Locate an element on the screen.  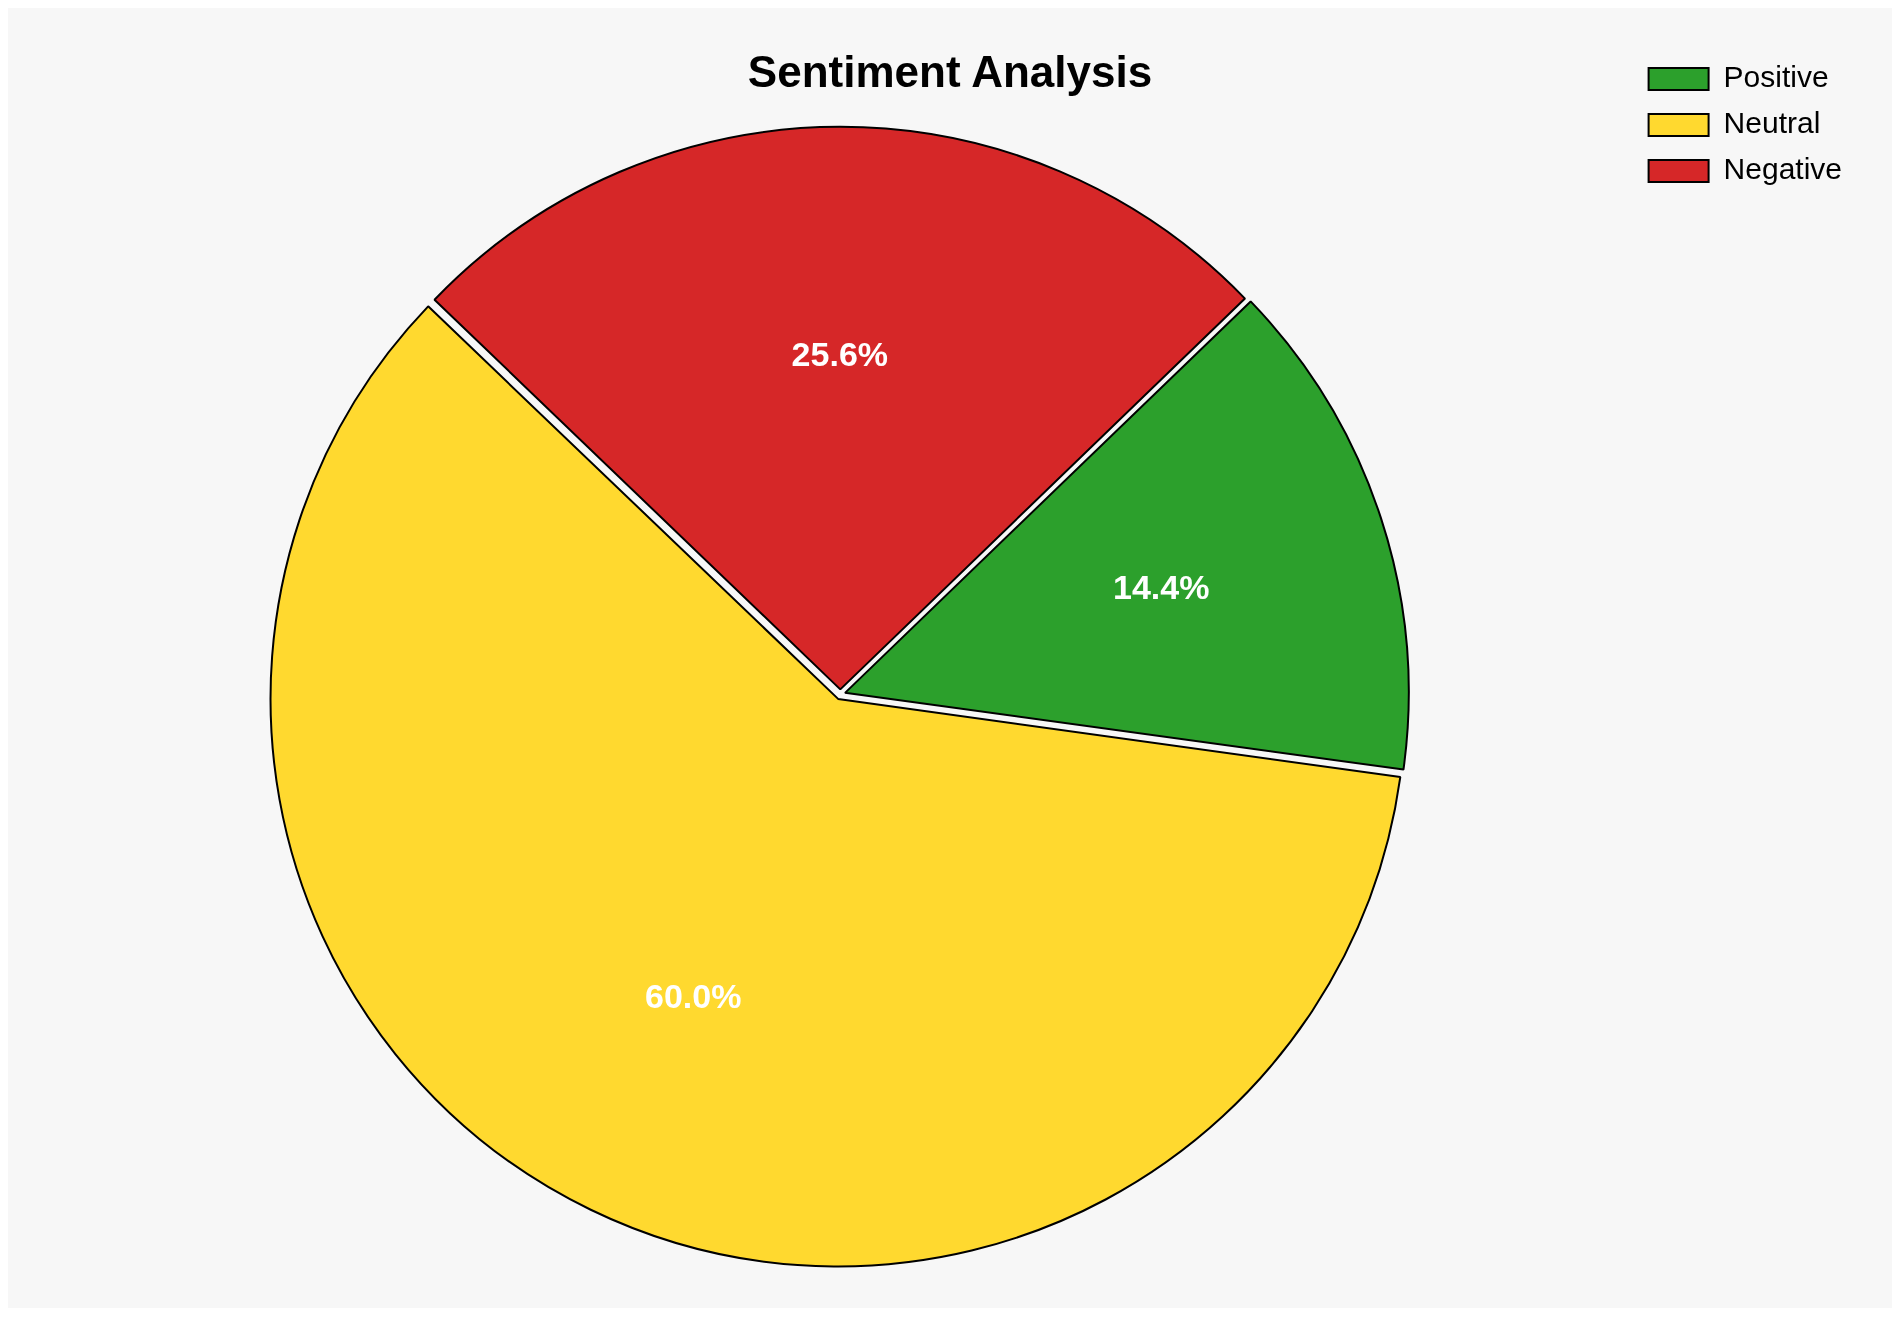
chart-title: Sentiment Analysis is located at coordinates (950, 71).